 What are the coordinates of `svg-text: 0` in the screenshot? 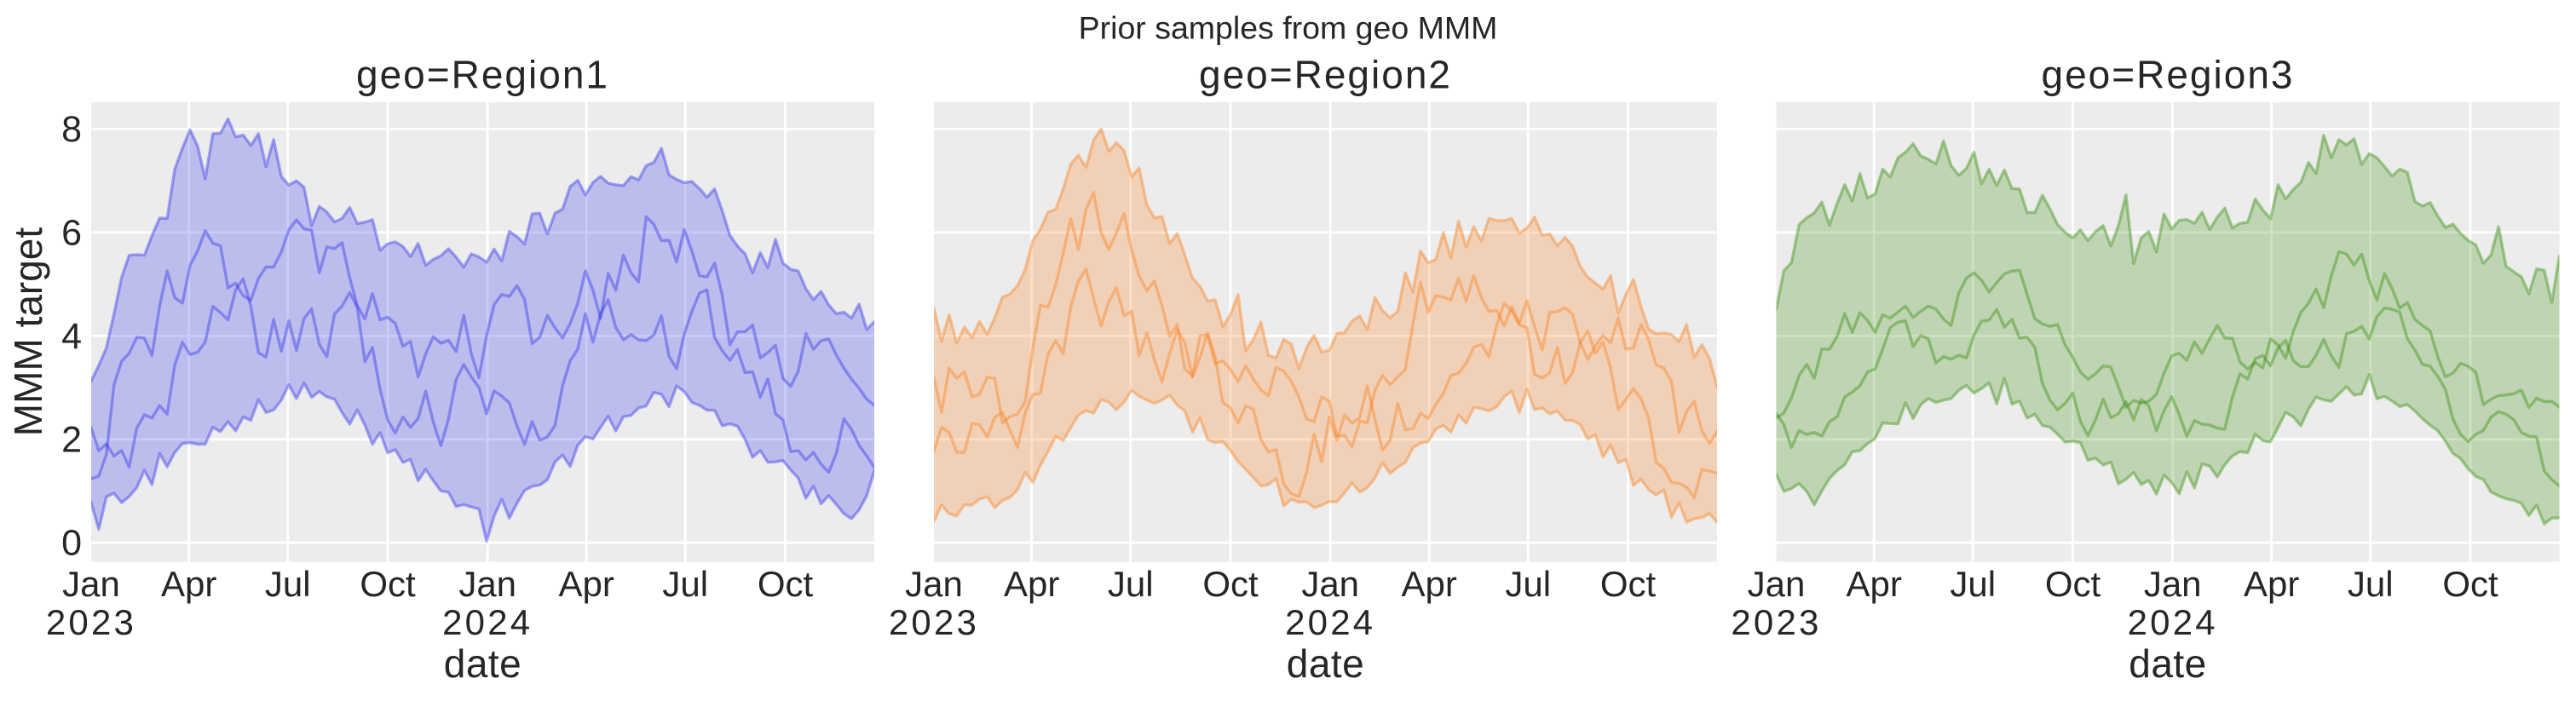 It's located at (71, 543).